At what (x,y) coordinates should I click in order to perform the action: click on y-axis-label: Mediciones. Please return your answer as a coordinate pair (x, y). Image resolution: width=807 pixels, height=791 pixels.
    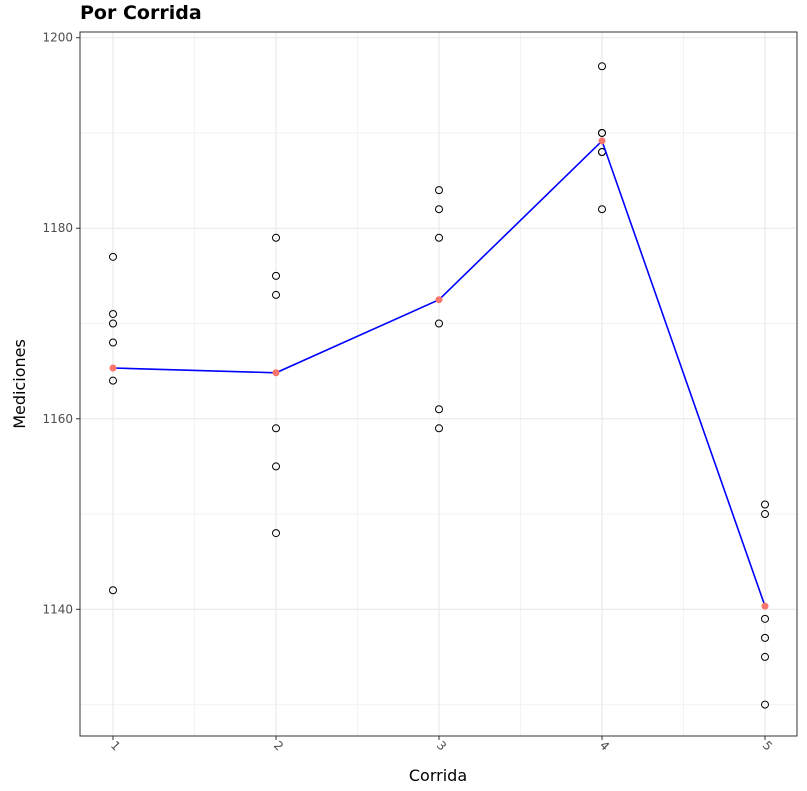
    Looking at the image, I should click on (19, 384).